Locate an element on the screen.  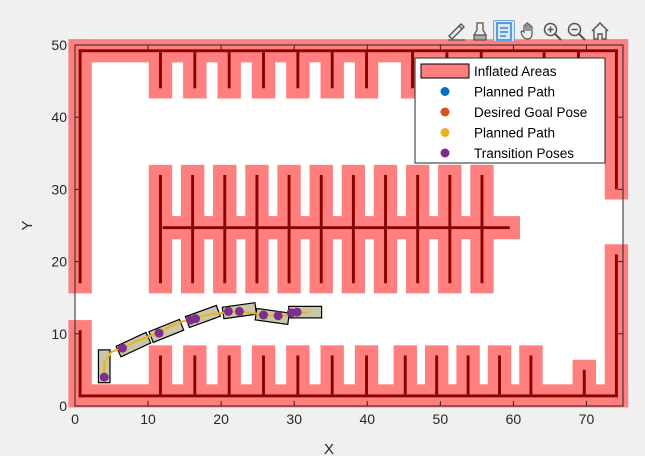
zoom-out-icon is located at coordinates (576, 31).